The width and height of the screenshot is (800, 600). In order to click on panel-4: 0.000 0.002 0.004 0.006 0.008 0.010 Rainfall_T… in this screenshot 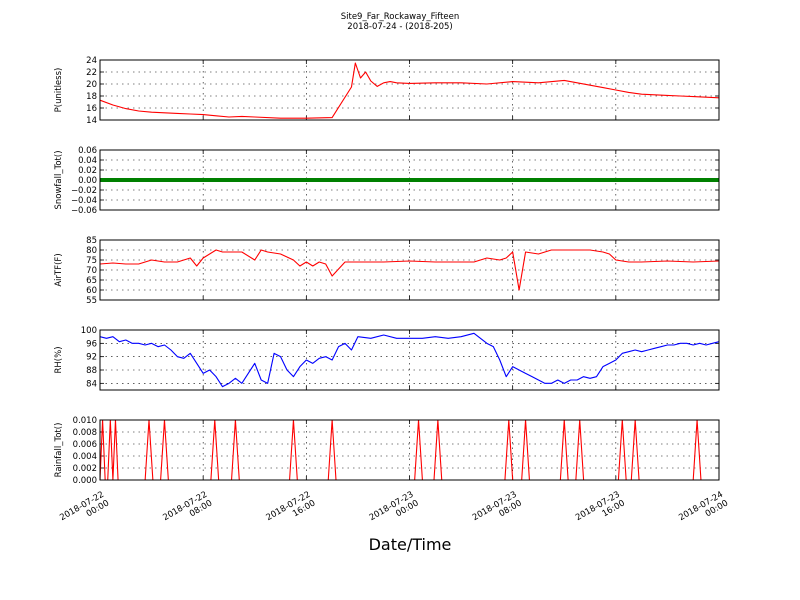, I will do `click(387, 451)`.